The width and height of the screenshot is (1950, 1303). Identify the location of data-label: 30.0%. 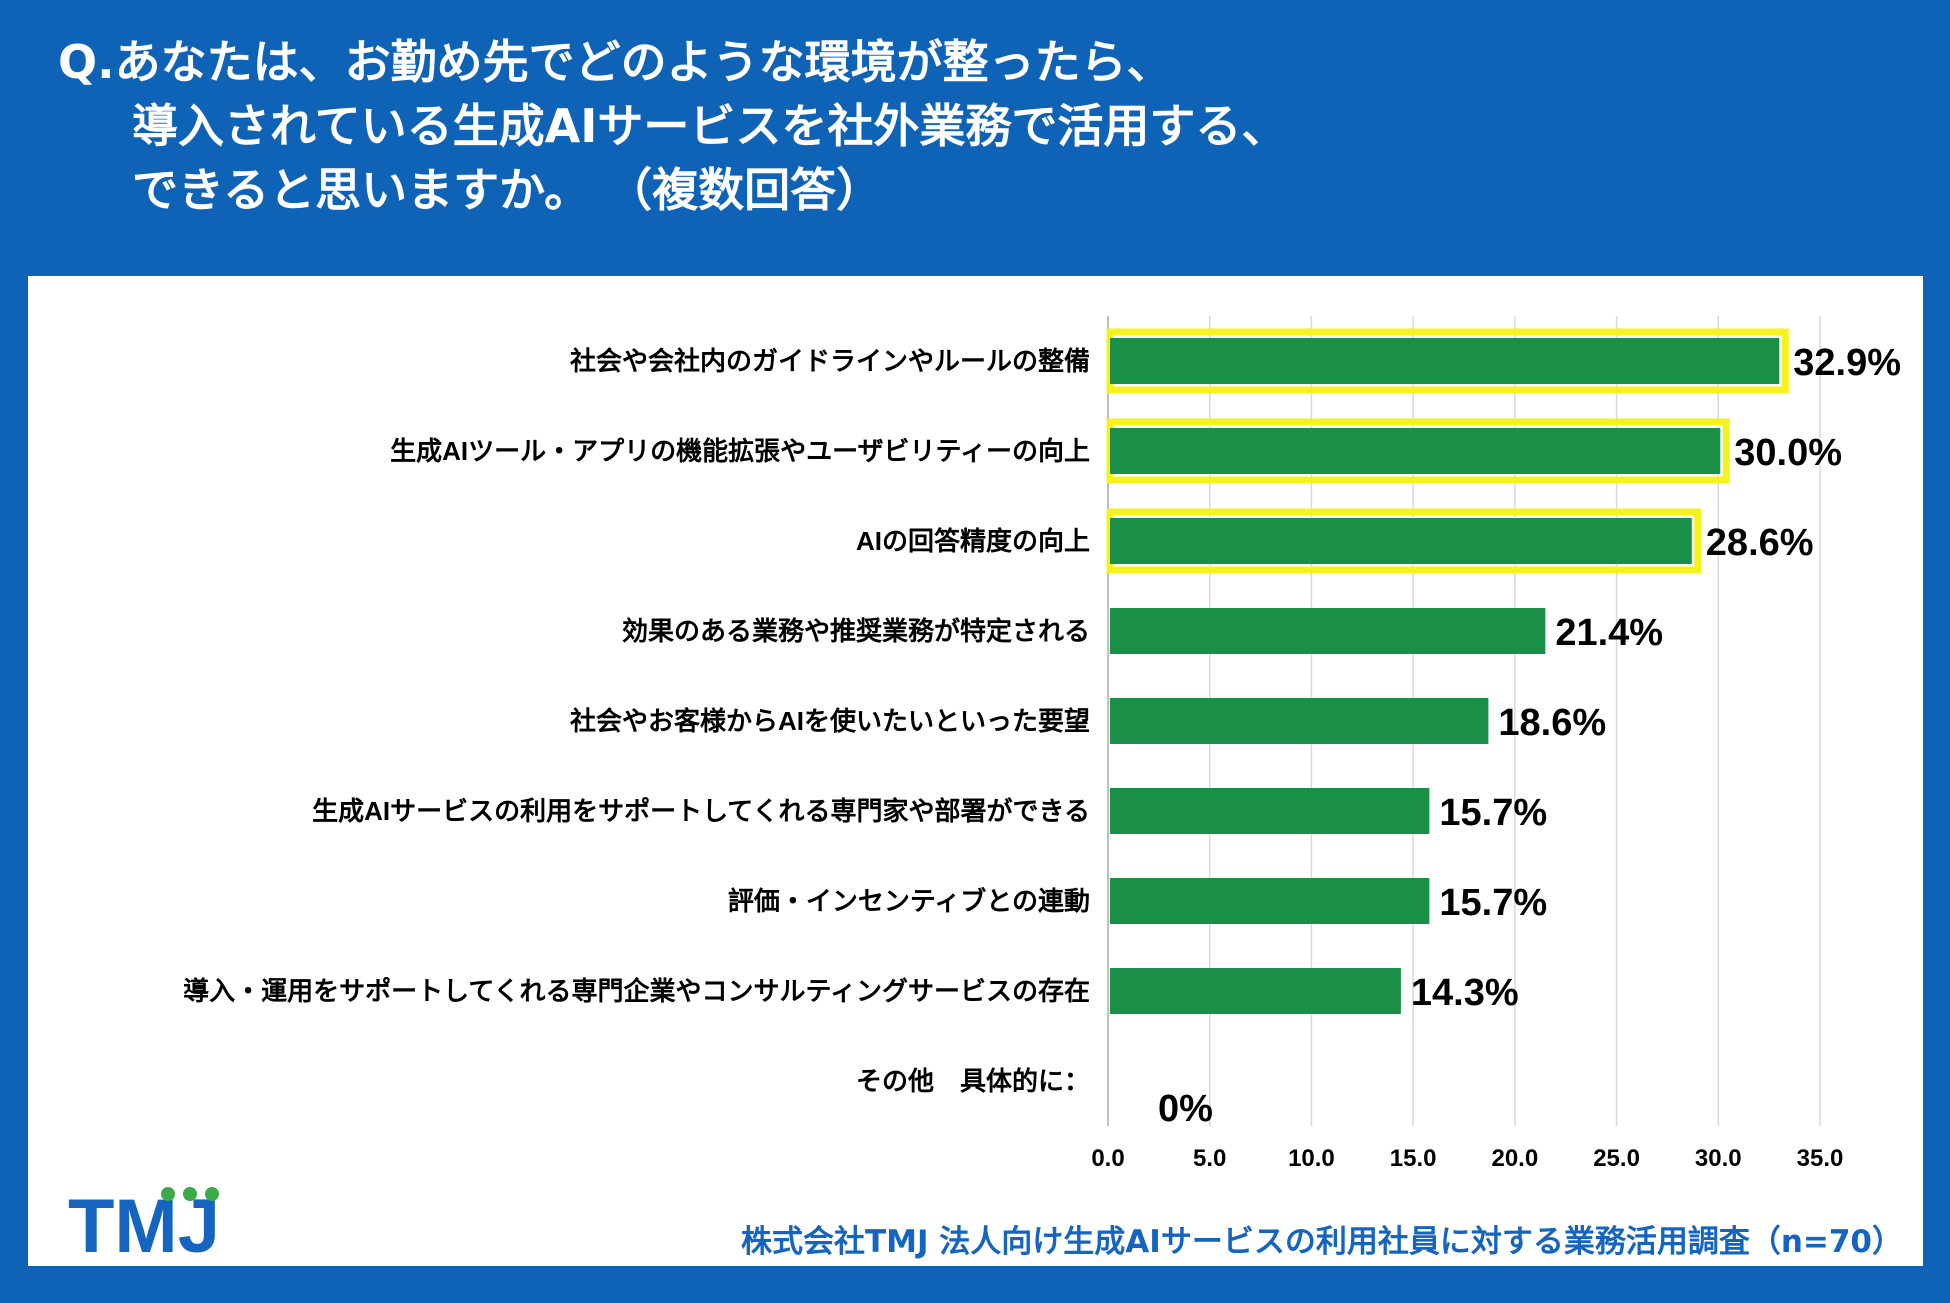
(1788, 453).